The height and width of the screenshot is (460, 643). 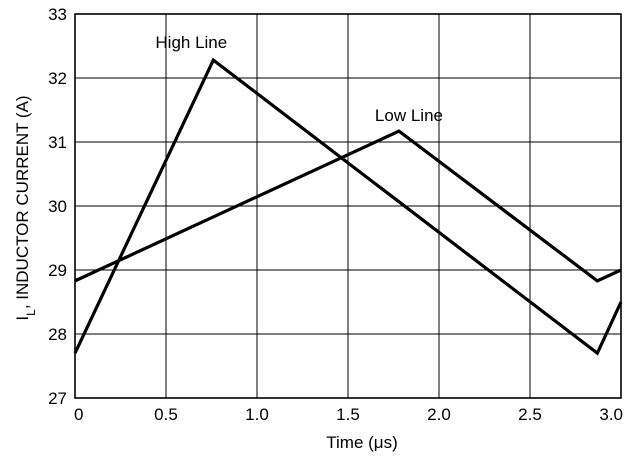 What do you see at coordinates (22, 318) in the screenshot?
I see `y-axis-title-symbol: I` at bounding box center [22, 318].